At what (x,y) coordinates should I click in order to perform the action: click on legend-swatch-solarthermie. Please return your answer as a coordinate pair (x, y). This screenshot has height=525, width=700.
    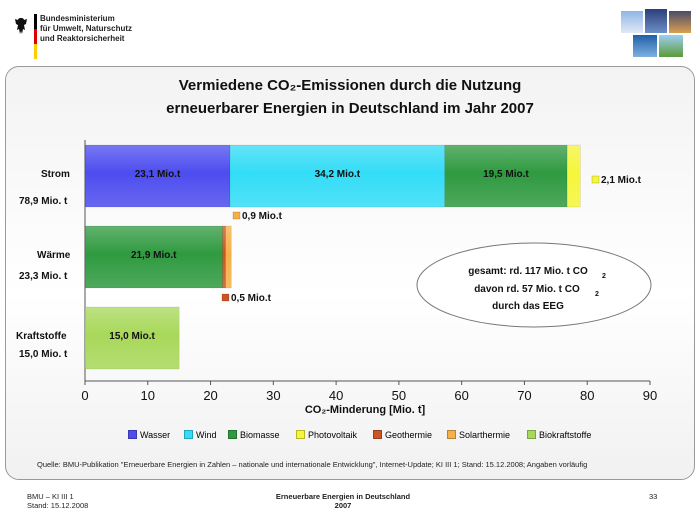
    Looking at the image, I should click on (451, 434).